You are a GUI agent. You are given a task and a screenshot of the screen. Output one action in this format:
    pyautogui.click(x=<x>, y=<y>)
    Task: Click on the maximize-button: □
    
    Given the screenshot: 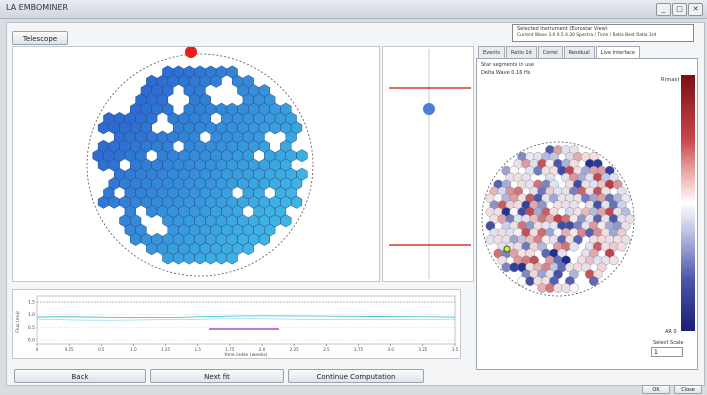 What is the action you would take?
    pyautogui.click(x=679, y=9)
    